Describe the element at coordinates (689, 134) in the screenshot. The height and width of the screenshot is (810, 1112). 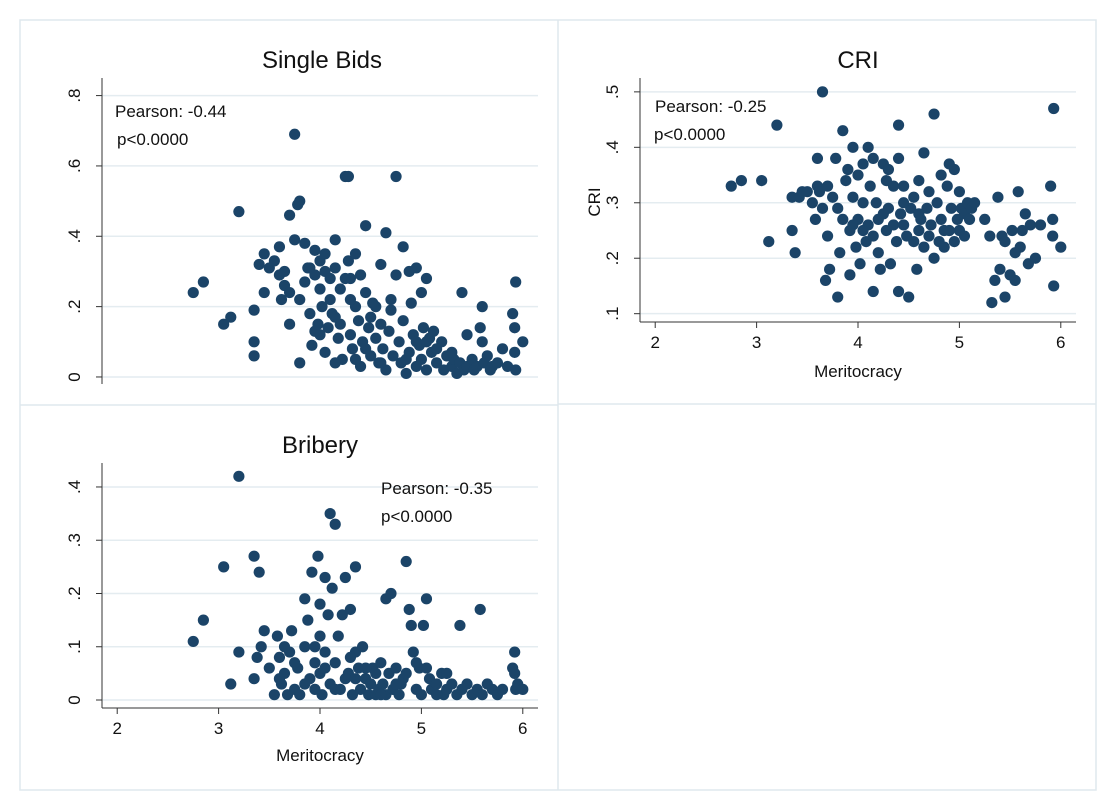
I see `p-value-annotation: p<0.0000` at that location.